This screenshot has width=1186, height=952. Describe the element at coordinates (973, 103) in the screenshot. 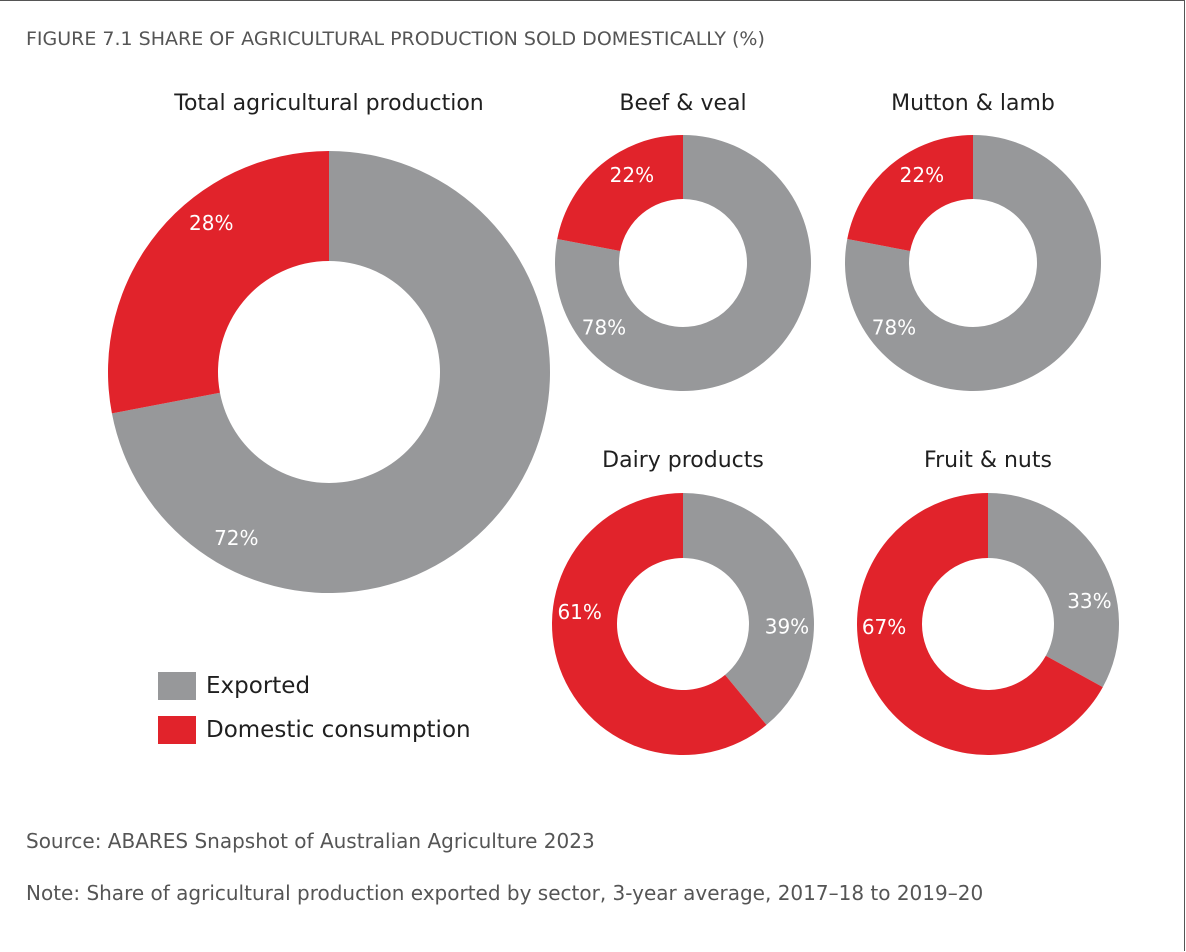

I see `chart-title: Mutton & lamb` at that location.